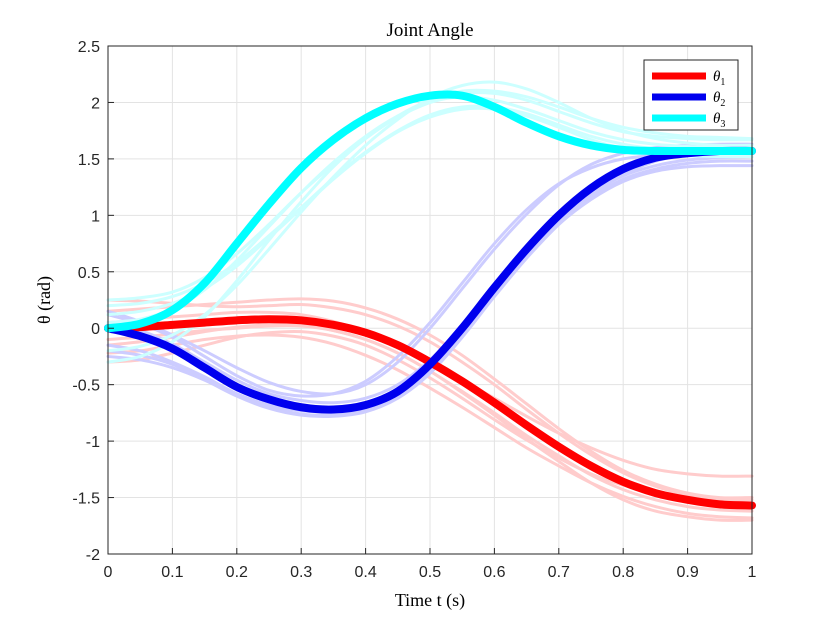  I want to click on legend-subscript: 1, so click(722, 82).